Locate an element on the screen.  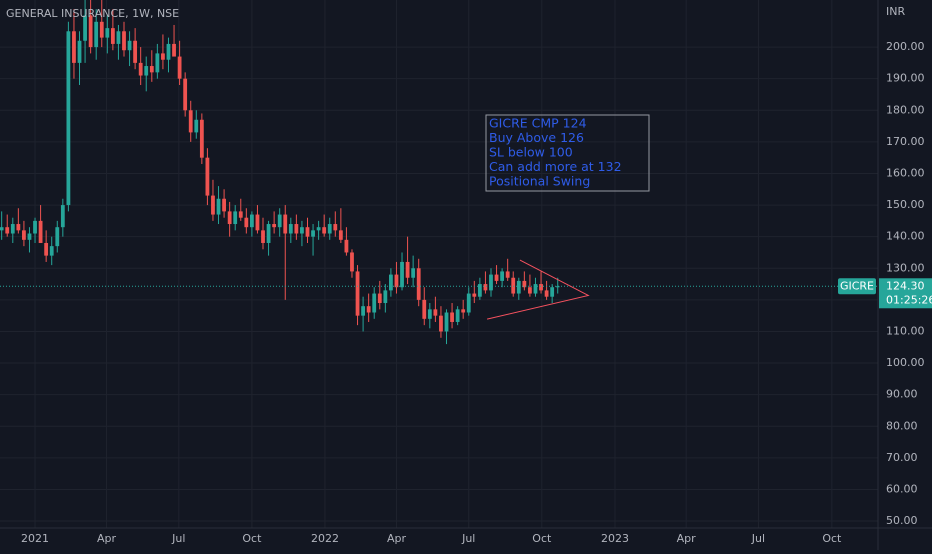
x-tick-label: 2021 is located at coordinates (35, 538).